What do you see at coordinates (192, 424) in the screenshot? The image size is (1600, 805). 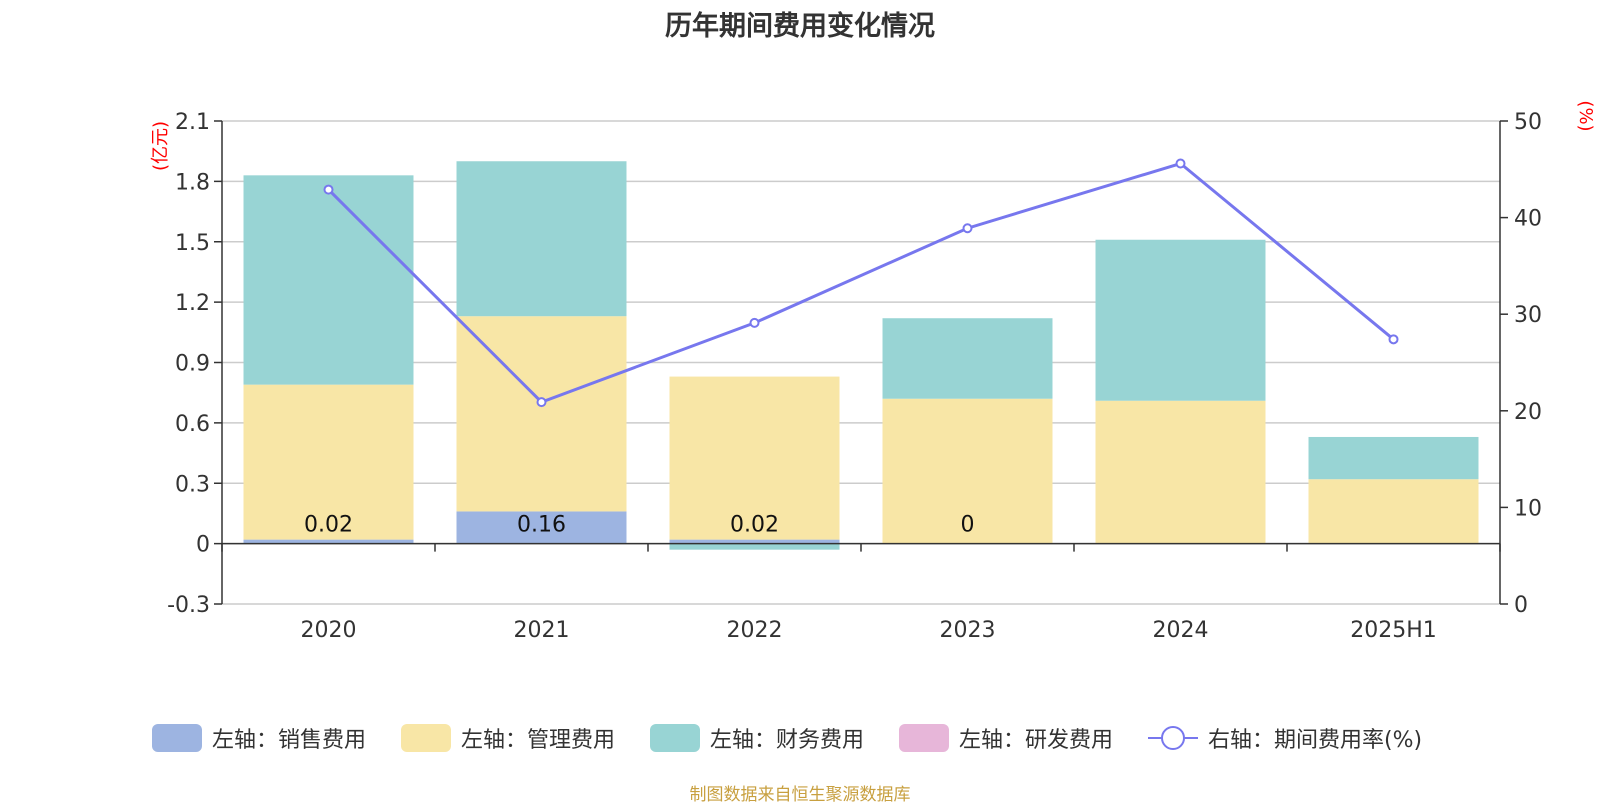 I see `left-tick-label: 0.6` at bounding box center [192, 424].